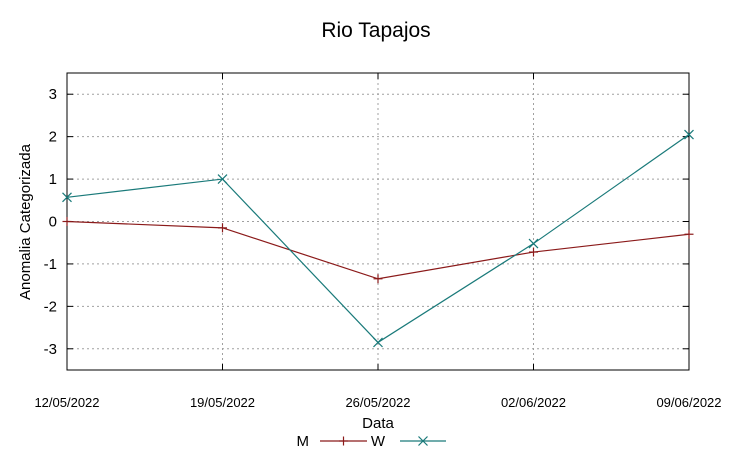  What do you see at coordinates (303, 441) in the screenshot?
I see `legend-label-m: M` at bounding box center [303, 441].